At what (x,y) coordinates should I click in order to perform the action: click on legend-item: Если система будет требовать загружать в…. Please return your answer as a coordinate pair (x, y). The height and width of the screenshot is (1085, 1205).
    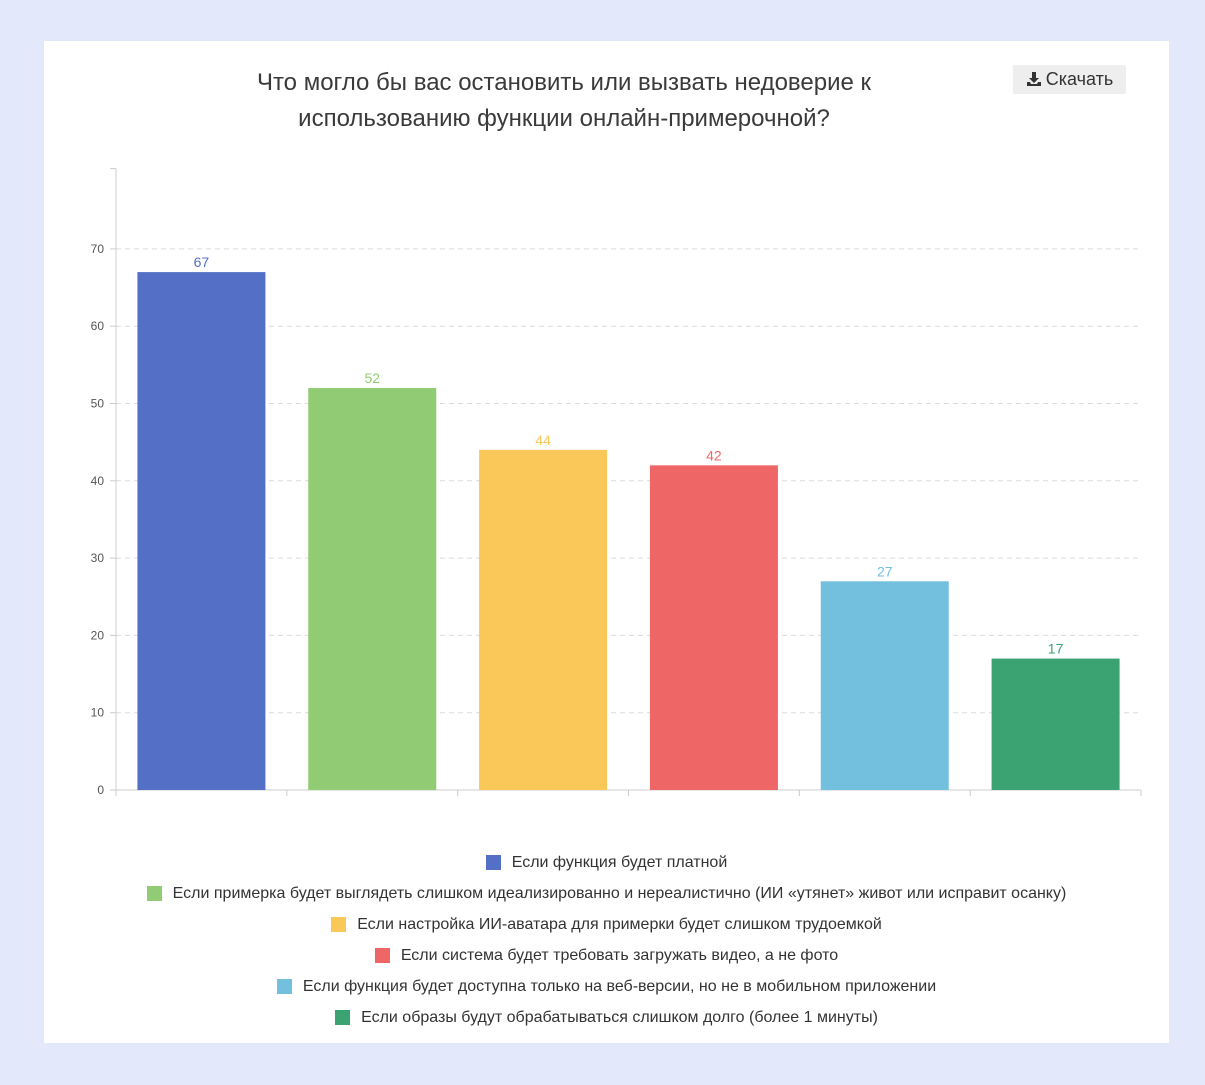
    Looking at the image, I should click on (606, 955).